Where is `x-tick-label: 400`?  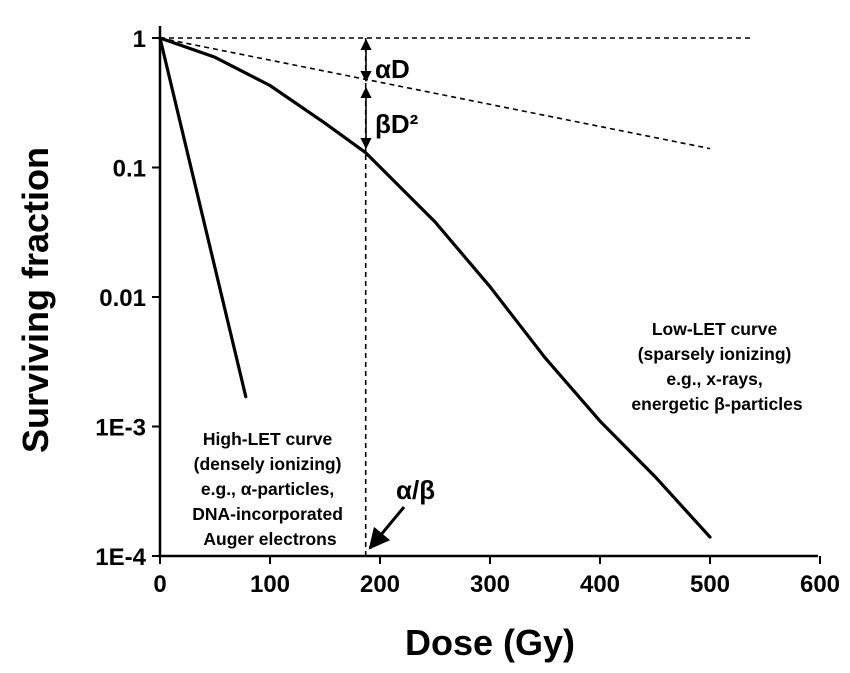 x-tick-label: 400 is located at coordinates (600, 584).